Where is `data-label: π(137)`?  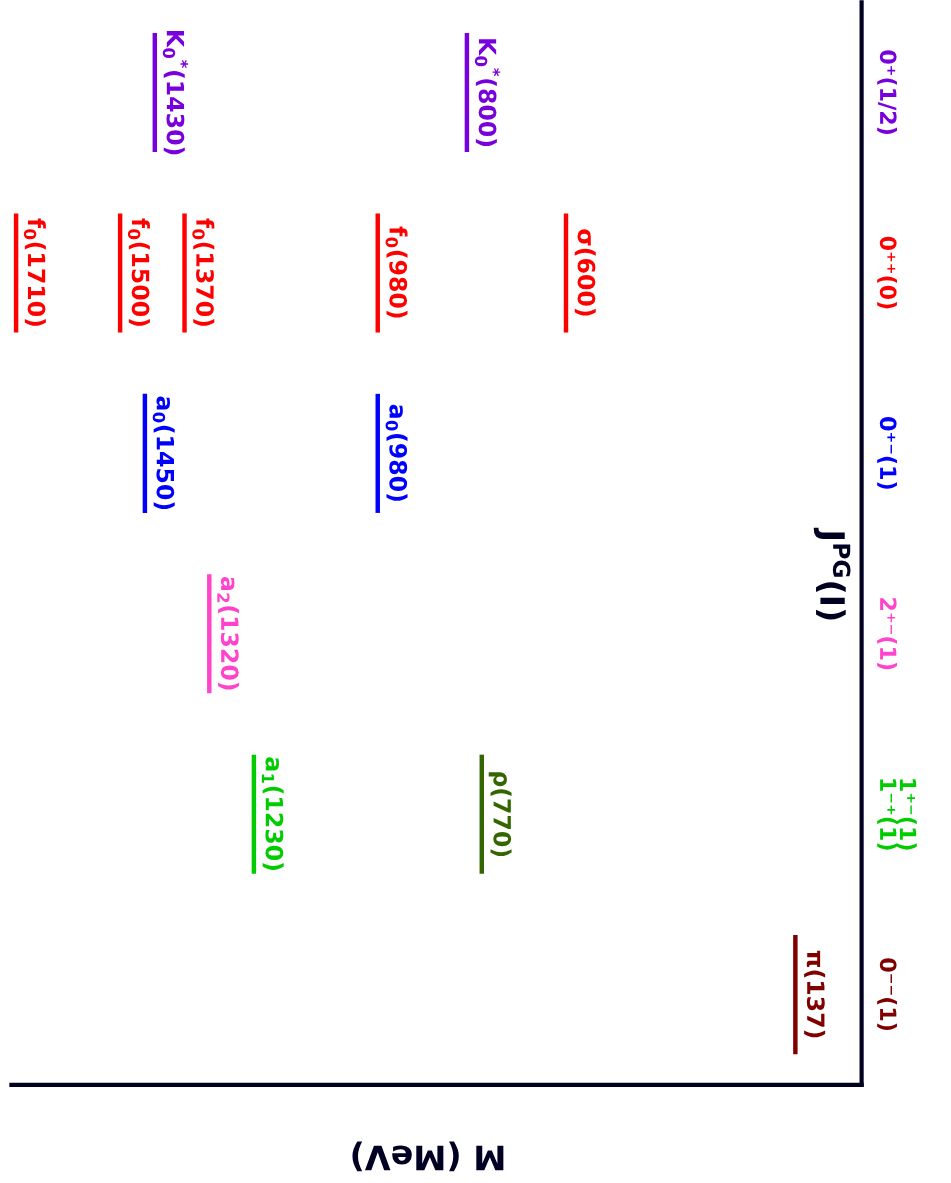
data-label: π(137) is located at coordinates (815, 994).